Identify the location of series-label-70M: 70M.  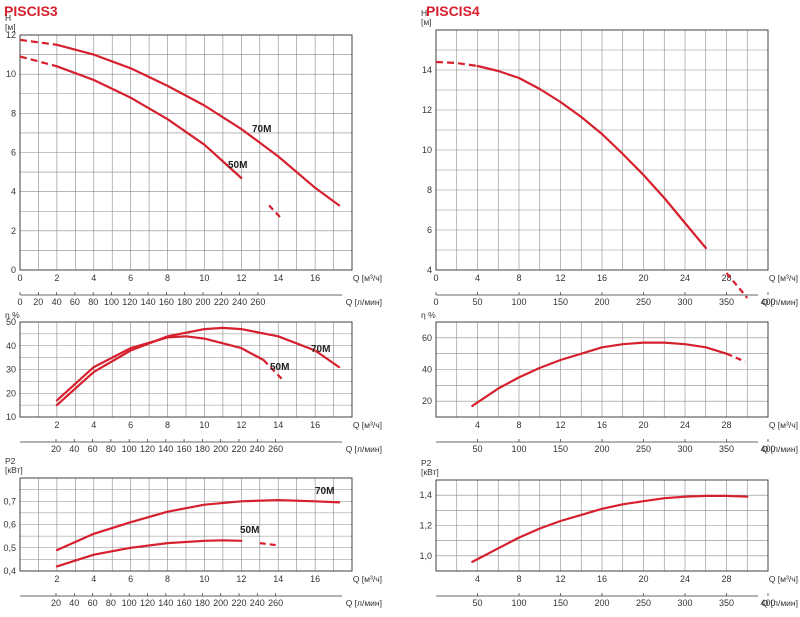
(261, 129).